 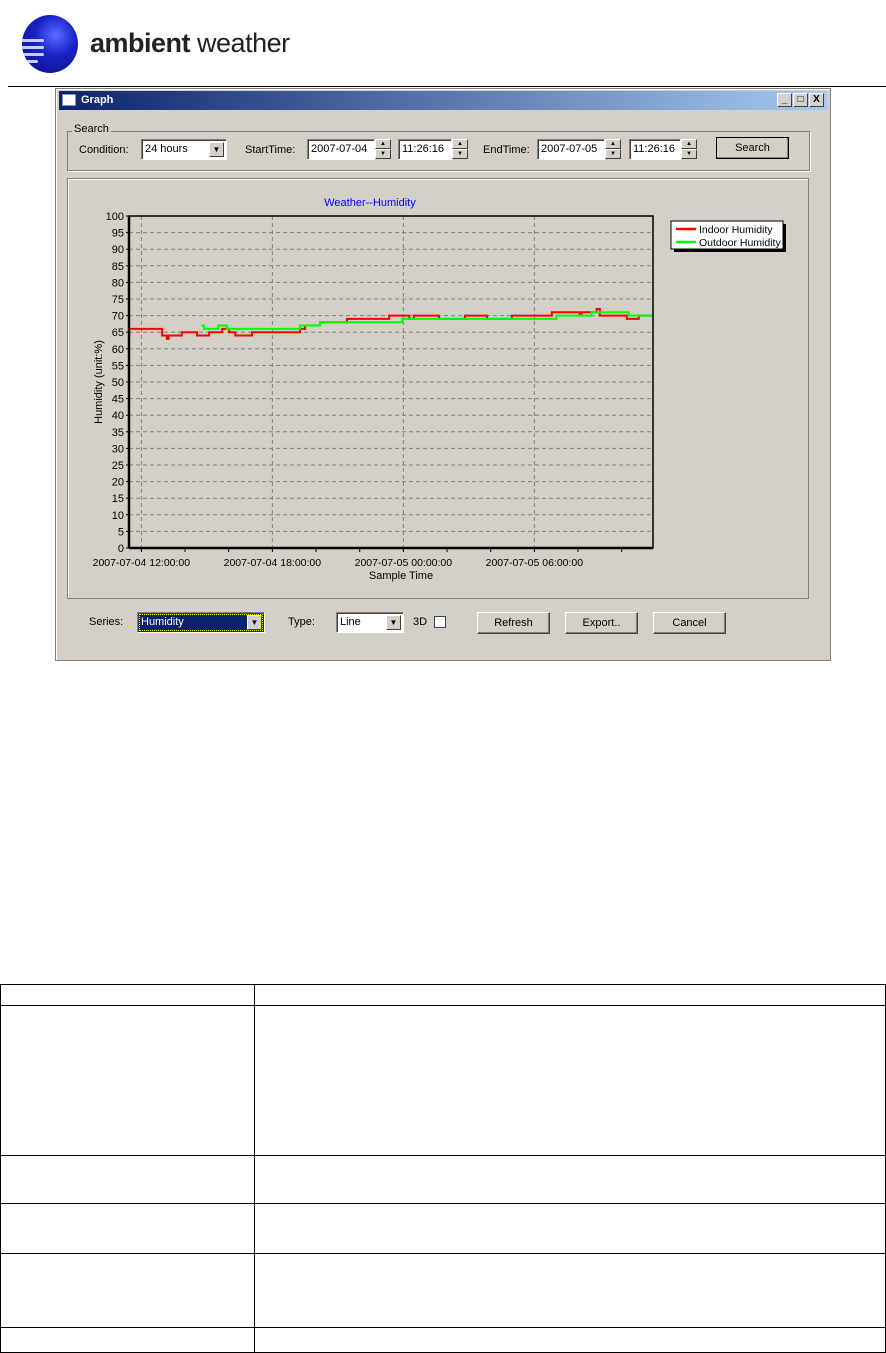 What do you see at coordinates (115, 217) in the screenshot?
I see `y-tick-label: 100` at bounding box center [115, 217].